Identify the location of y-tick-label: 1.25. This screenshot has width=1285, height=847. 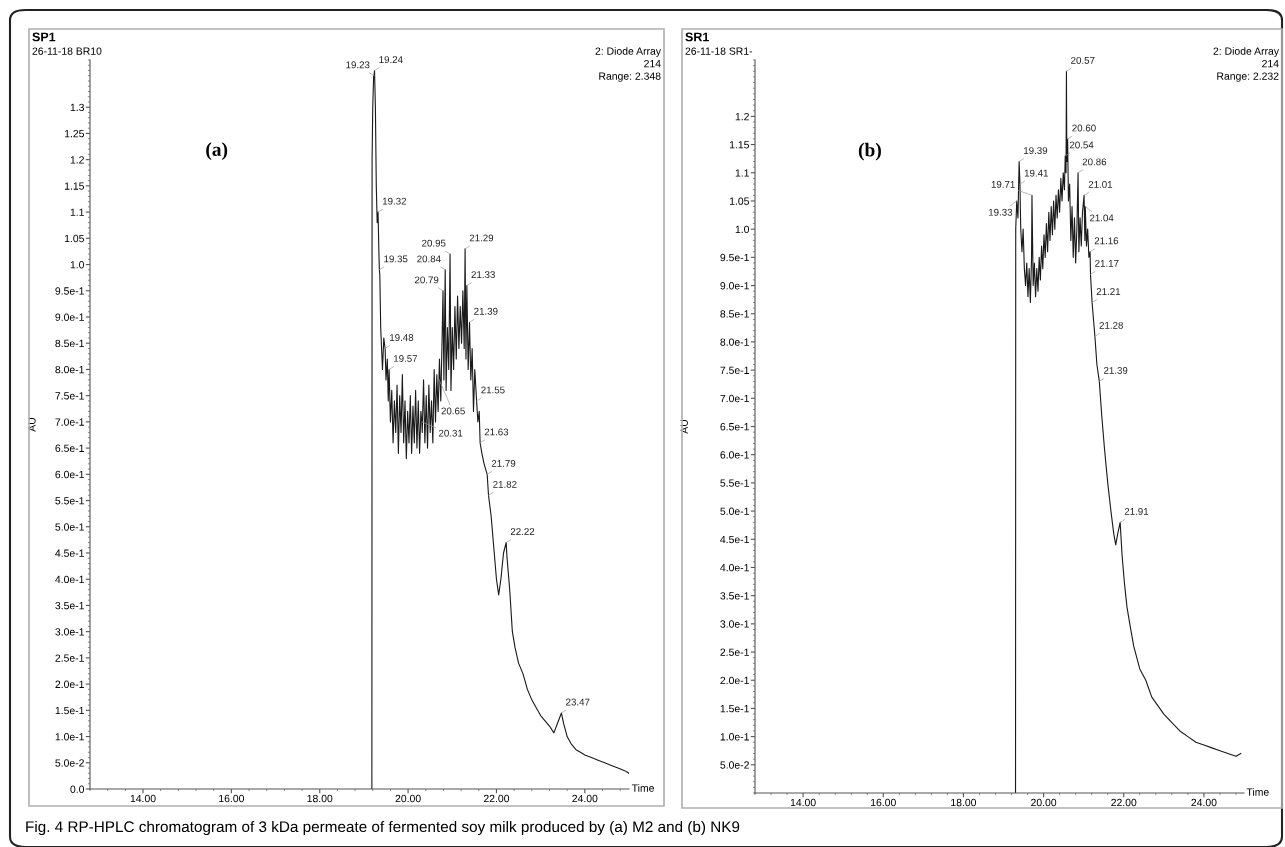
(74, 133).